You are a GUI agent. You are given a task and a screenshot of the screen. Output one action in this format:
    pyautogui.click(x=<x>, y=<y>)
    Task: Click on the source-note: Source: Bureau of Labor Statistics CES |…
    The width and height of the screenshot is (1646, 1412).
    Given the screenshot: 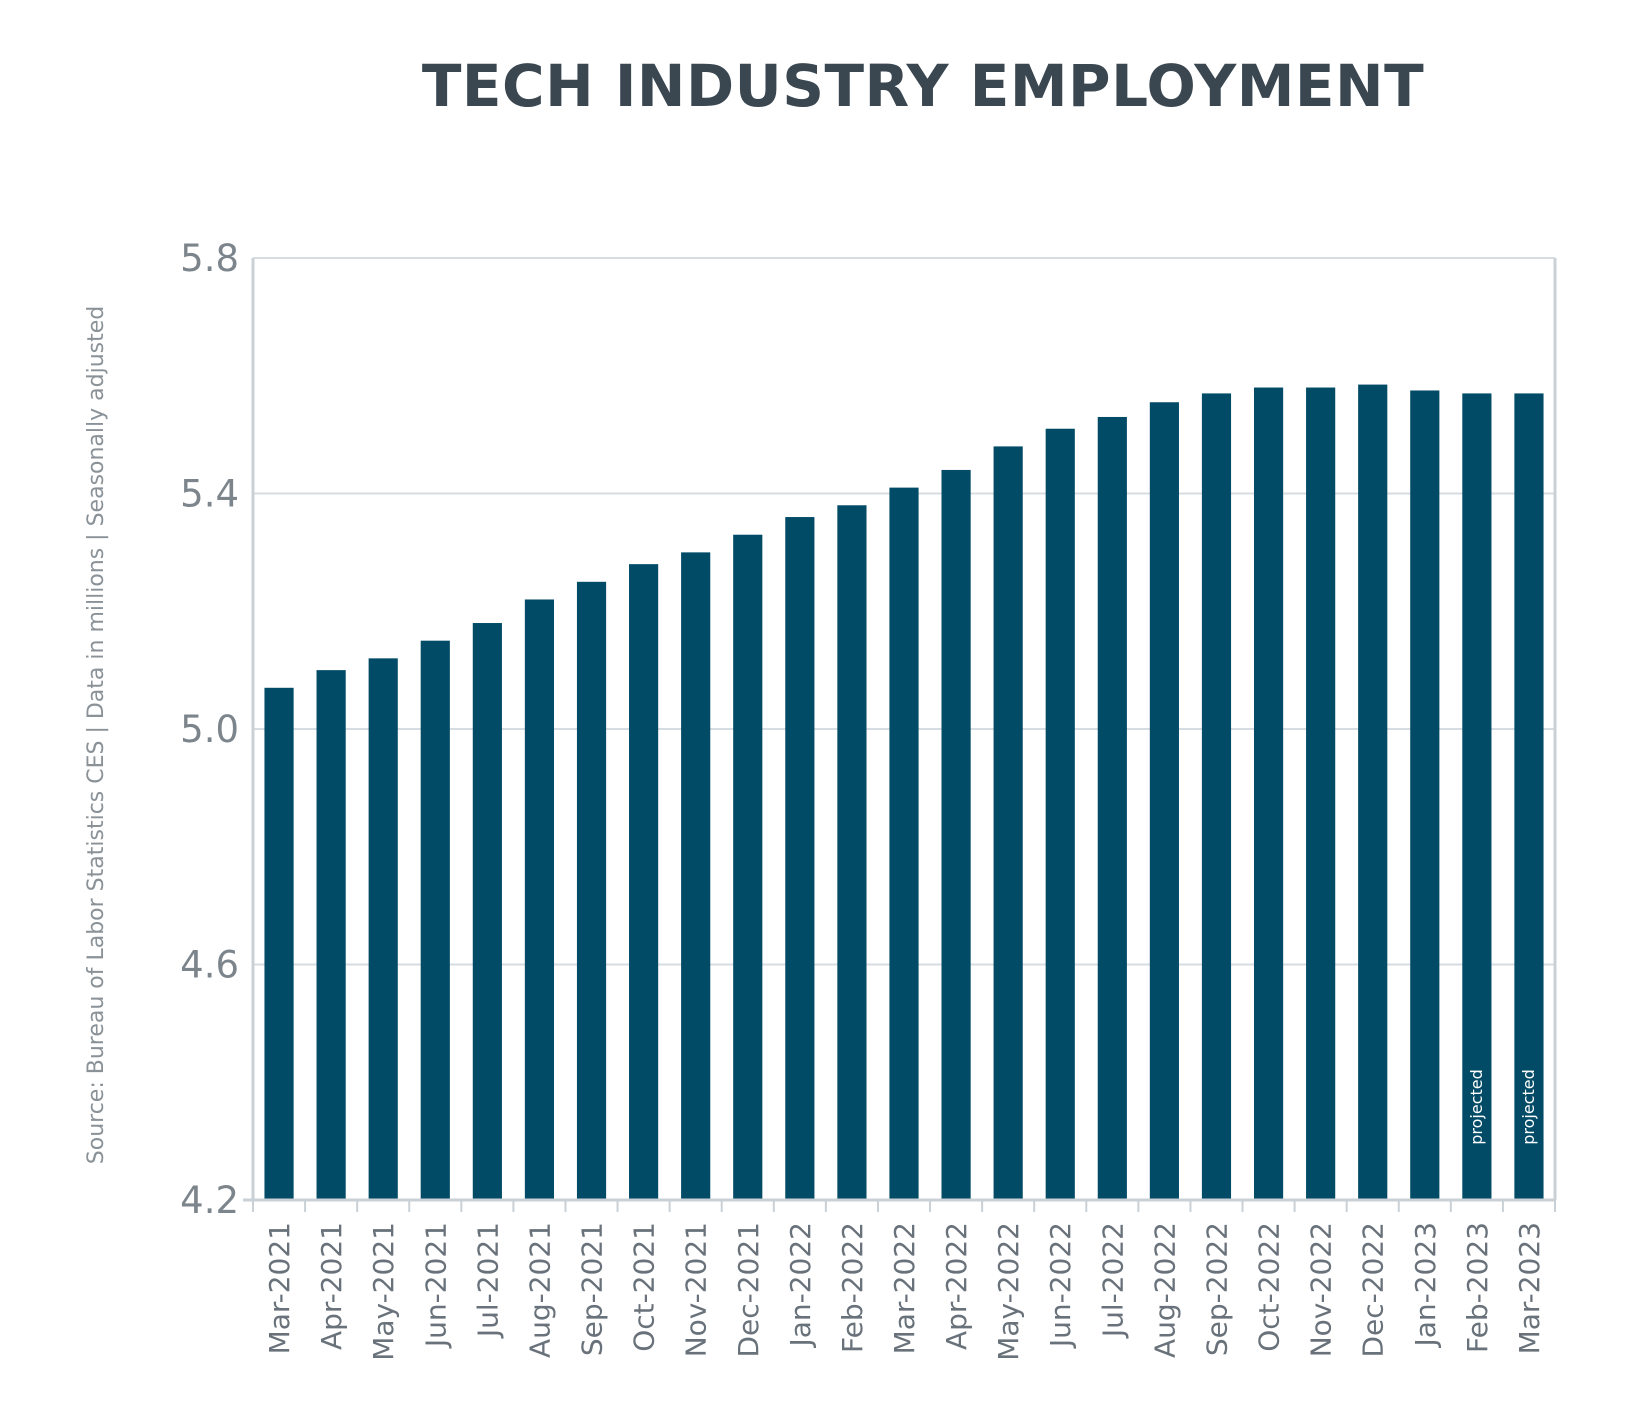 What is the action you would take?
    pyautogui.click(x=96, y=735)
    